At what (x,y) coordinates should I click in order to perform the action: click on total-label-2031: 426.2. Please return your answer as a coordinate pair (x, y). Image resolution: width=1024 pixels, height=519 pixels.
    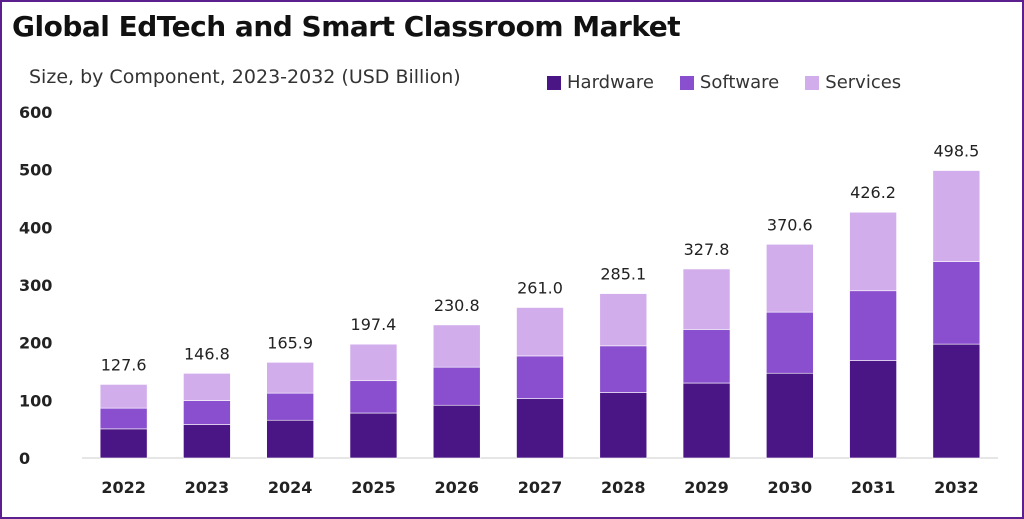
    Looking at the image, I should click on (873, 192).